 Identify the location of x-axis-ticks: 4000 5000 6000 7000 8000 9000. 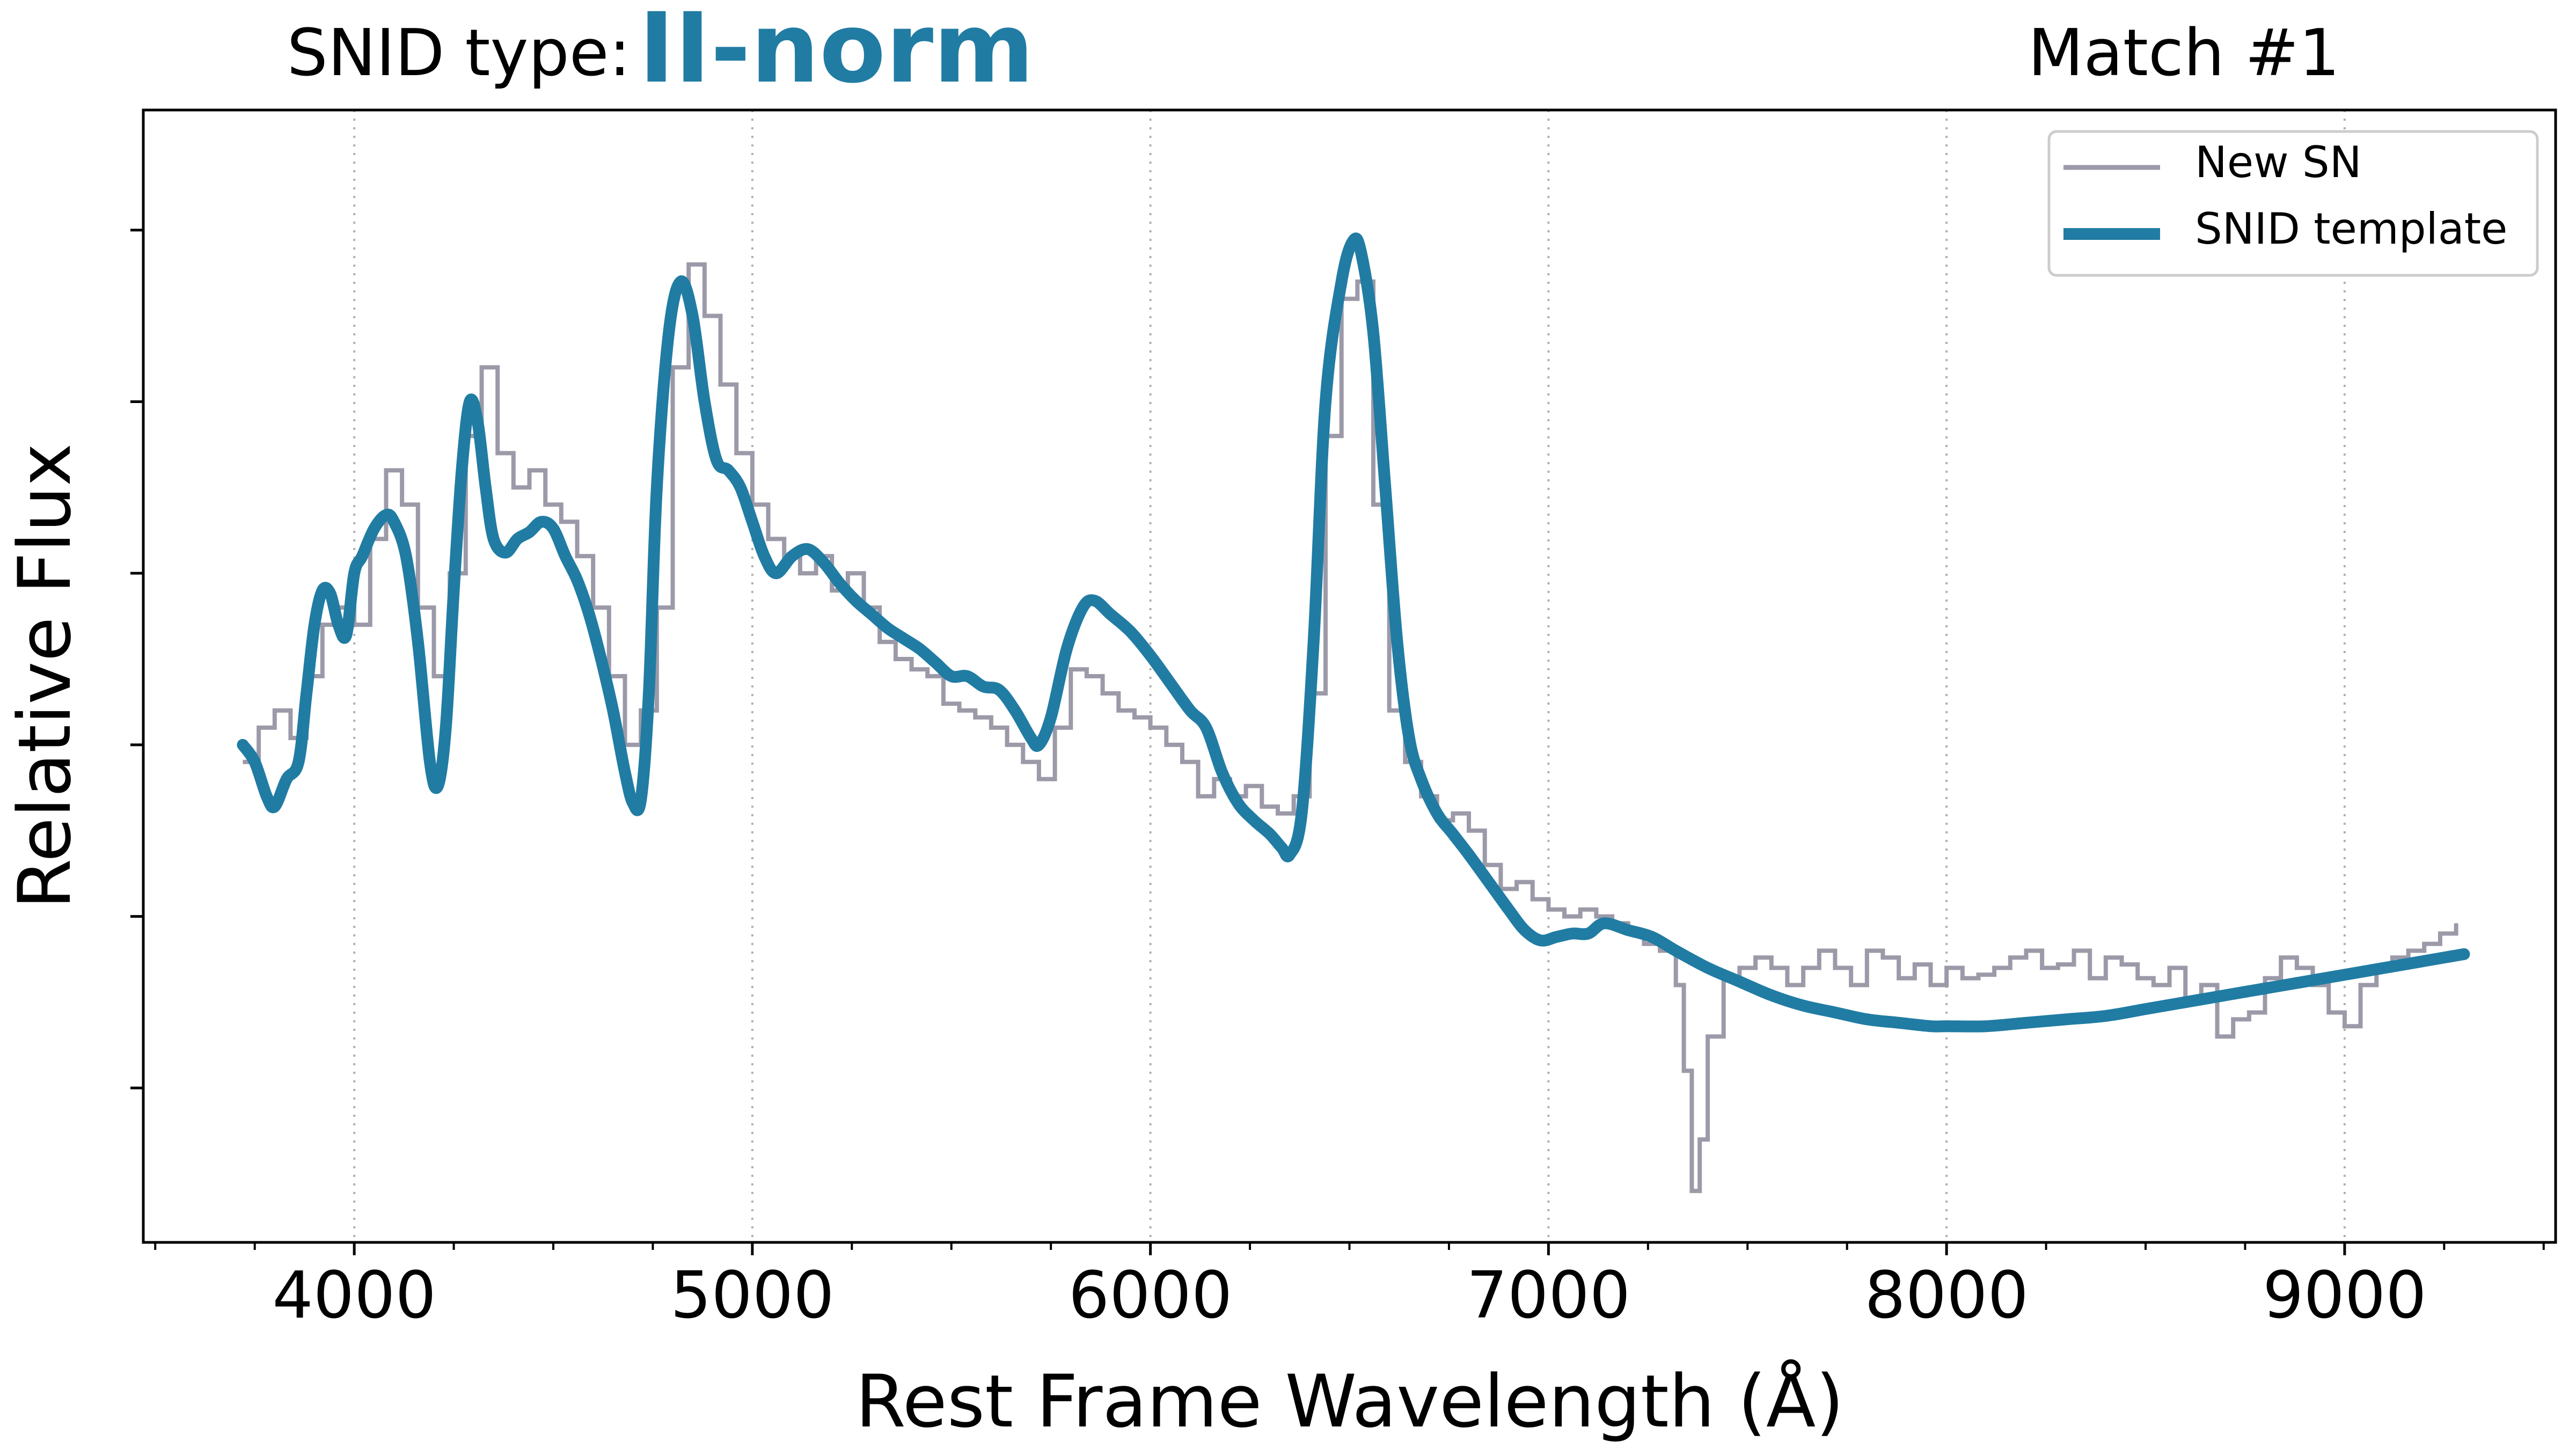
(1349, 1287).